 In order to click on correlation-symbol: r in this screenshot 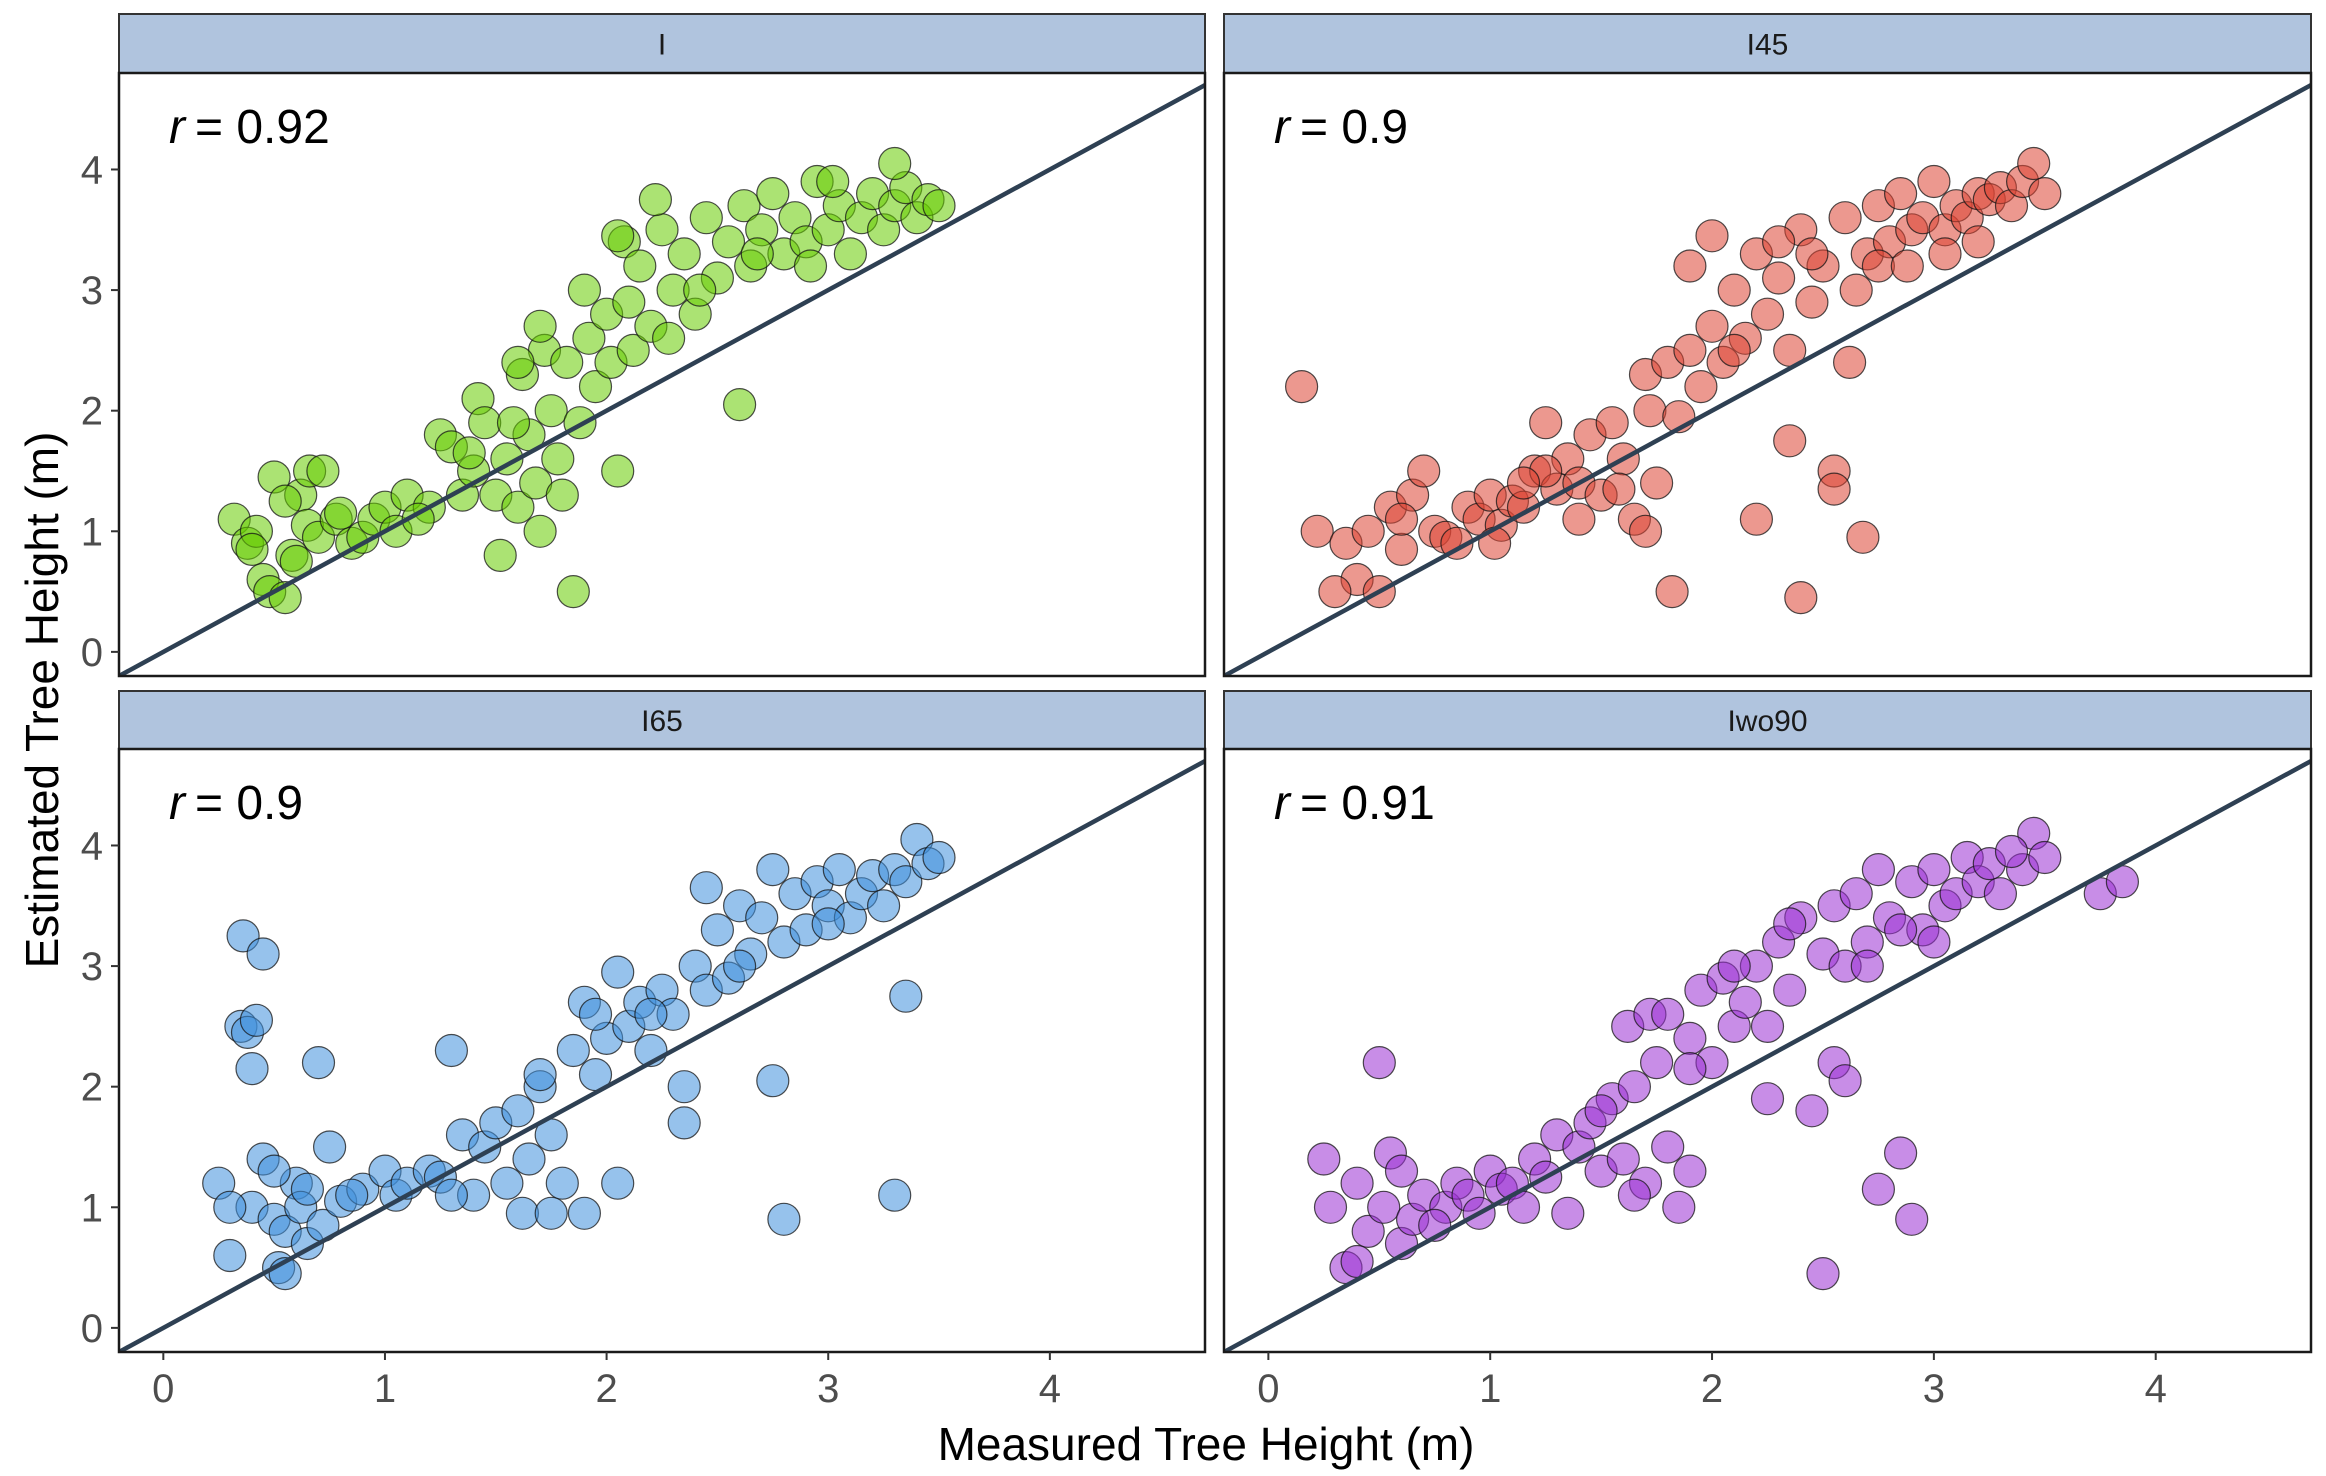, I will do `click(178, 127)`.